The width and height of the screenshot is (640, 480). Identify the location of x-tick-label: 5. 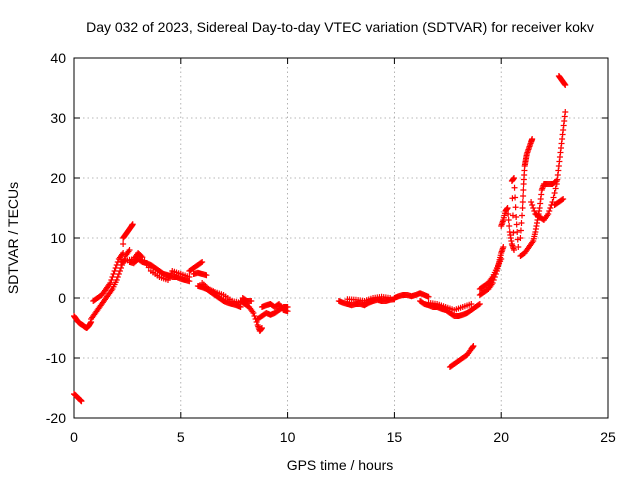
(181, 437).